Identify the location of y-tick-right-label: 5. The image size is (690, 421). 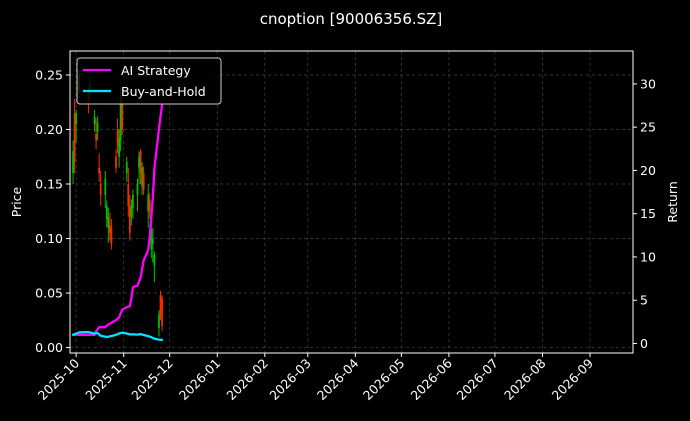
(644, 300).